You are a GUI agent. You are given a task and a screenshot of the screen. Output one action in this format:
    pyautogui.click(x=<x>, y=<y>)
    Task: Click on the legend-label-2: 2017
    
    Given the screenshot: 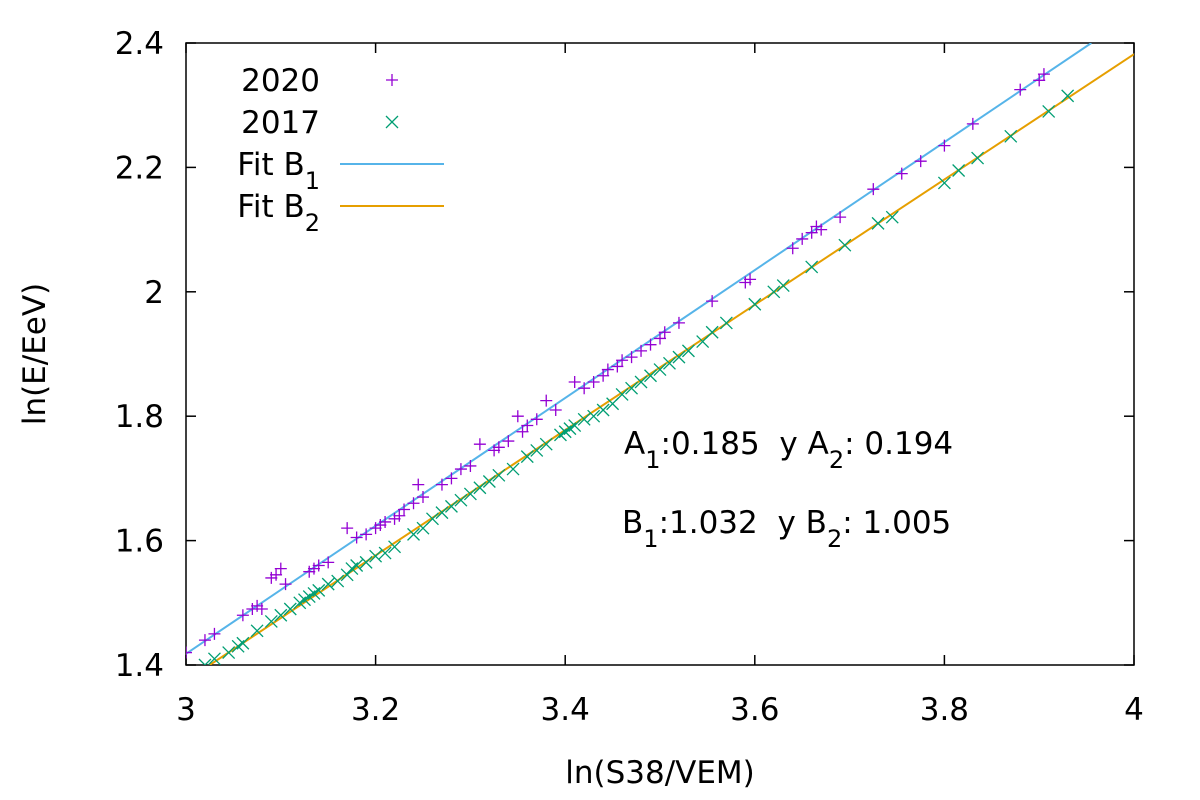 What is the action you would take?
    pyautogui.click(x=280, y=123)
    